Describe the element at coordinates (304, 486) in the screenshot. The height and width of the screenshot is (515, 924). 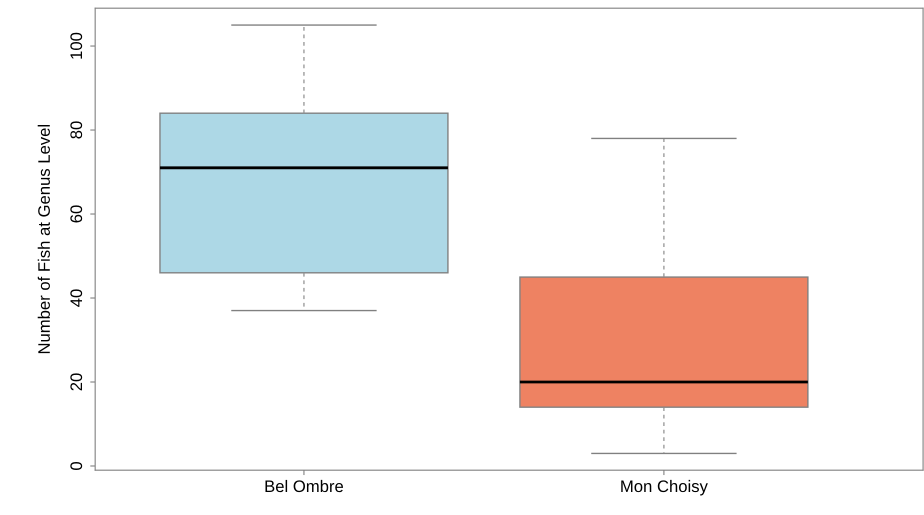
I see `x-tick-label: Bel Ombre` at that location.